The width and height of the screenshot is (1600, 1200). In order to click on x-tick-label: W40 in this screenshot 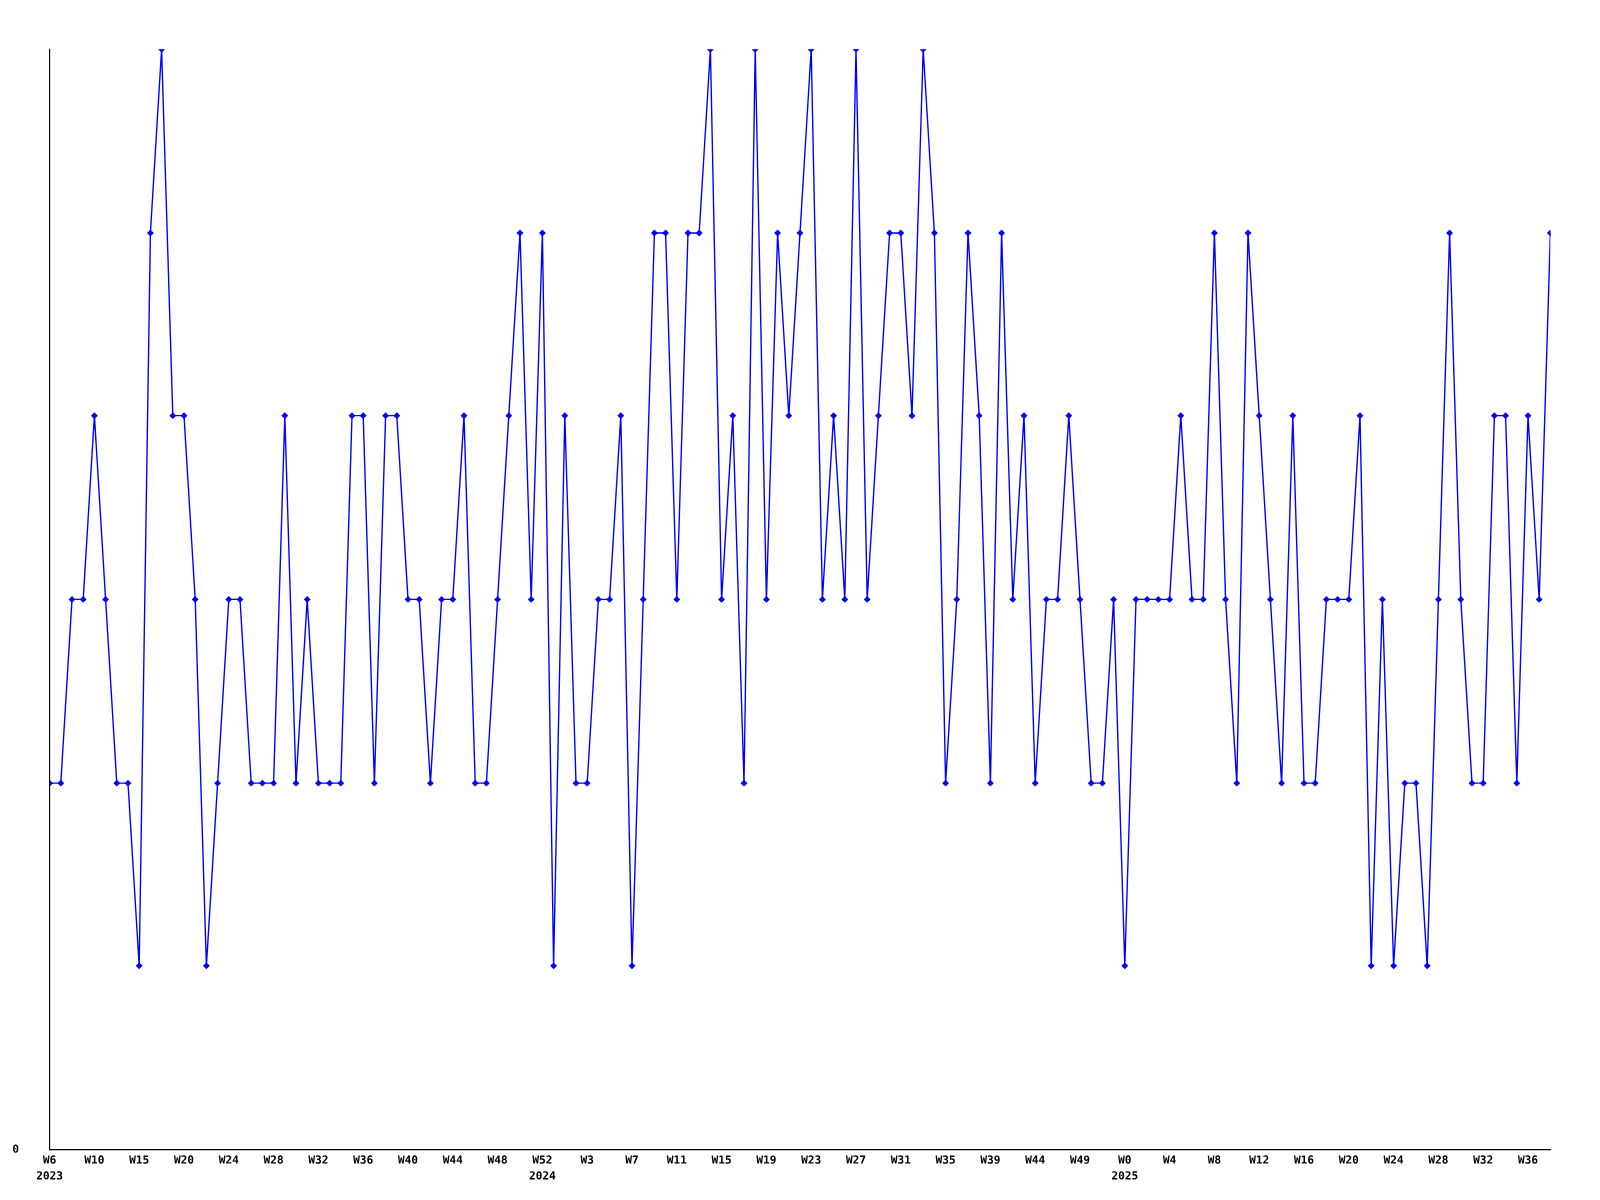, I will do `click(407, 1159)`.